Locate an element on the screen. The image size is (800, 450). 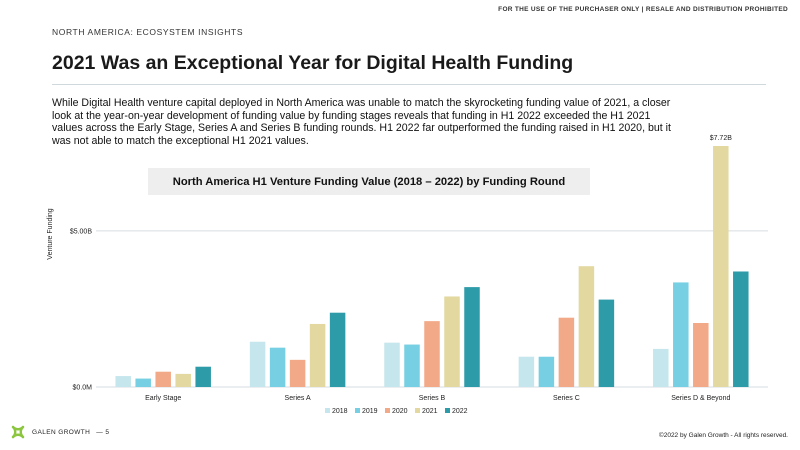
bar-series-b-2019 is located at coordinates (412, 365).